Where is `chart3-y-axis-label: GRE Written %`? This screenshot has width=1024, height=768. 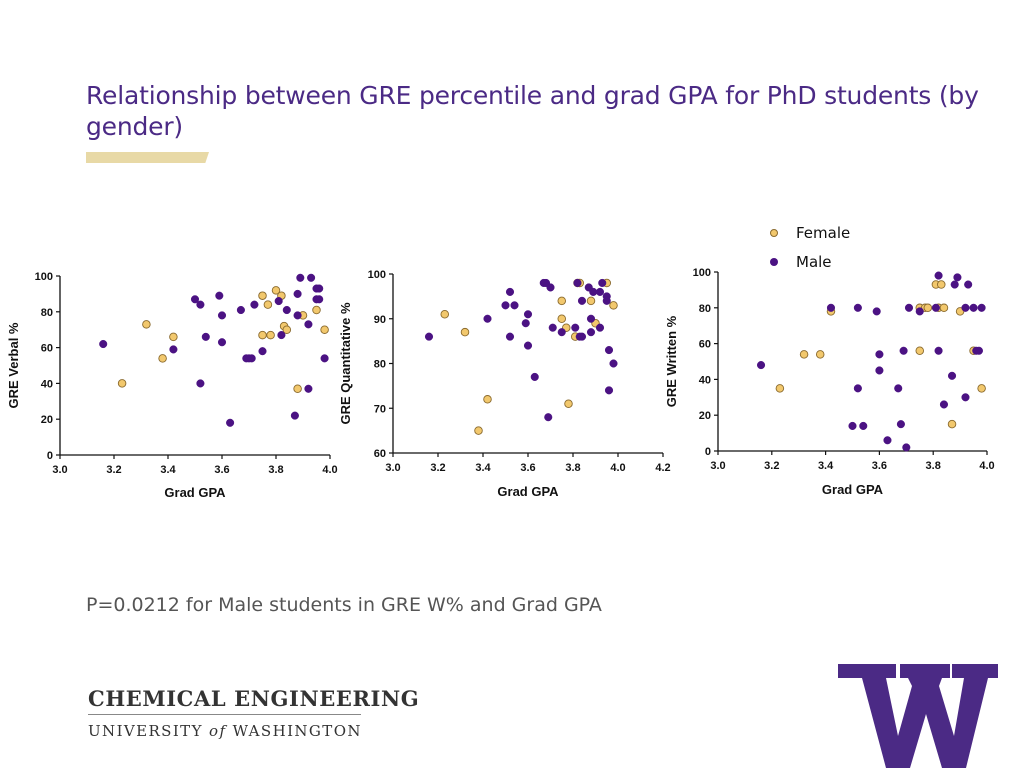
chart3-y-axis-label: GRE Written % is located at coordinates (671, 361).